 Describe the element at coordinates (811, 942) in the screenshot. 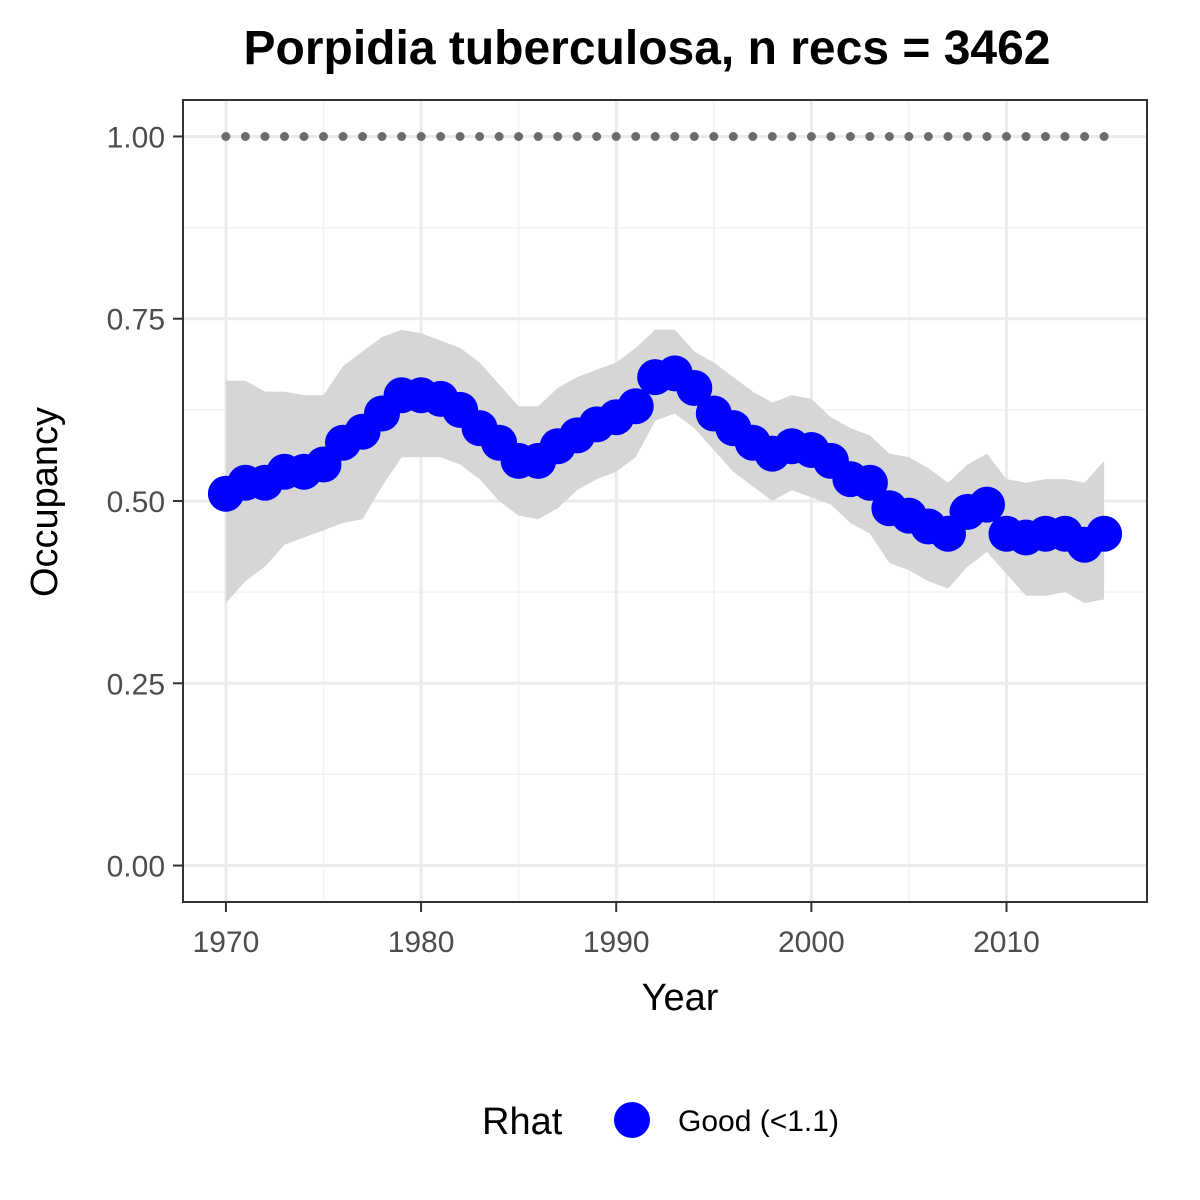

I see `x-tick-label: 2000` at that location.